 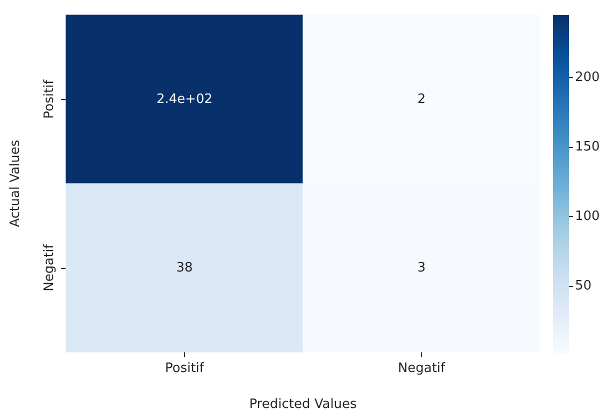 I want to click on color-bar-label: 100, so click(x=587, y=216).